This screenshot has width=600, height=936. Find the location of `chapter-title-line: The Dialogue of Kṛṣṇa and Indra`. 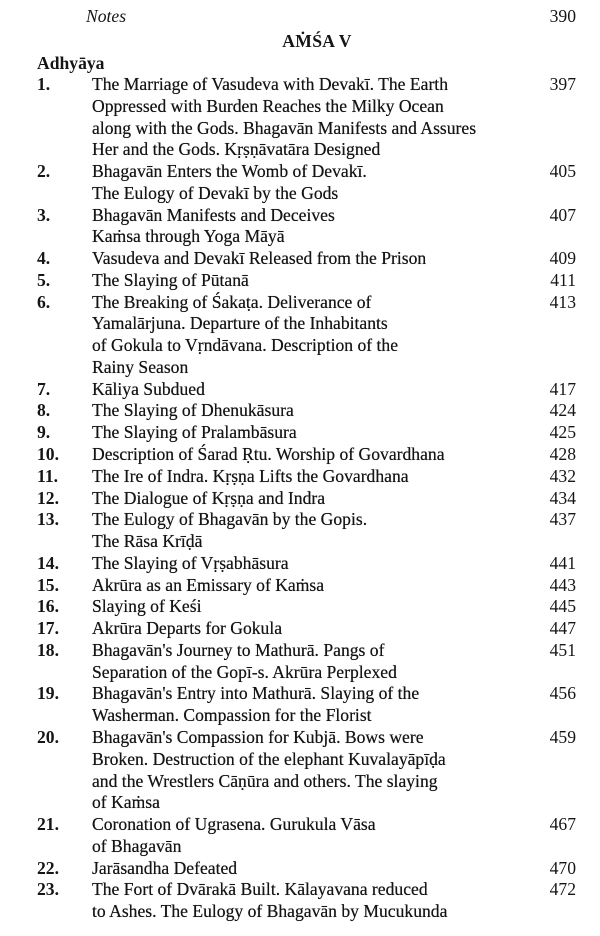

chapter-title-line: The Dialogue of Kṛṣṇa and Indra is located at coordinates (209, 497).